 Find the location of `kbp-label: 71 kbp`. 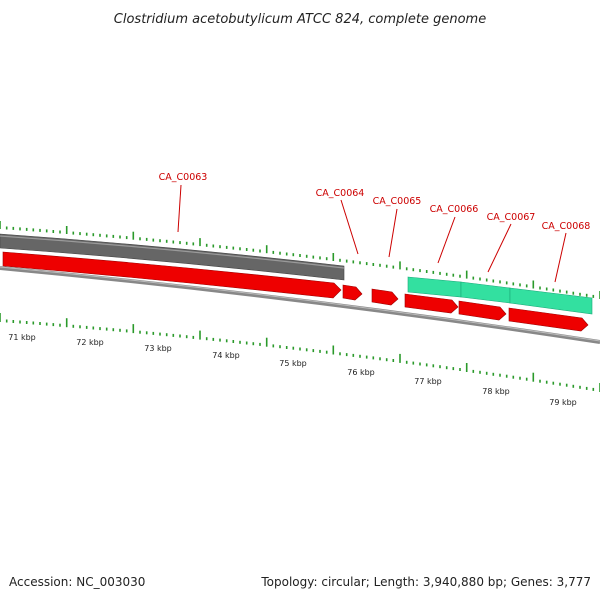

kbp-label: 71 kbp is located at coordinates (22, 337).